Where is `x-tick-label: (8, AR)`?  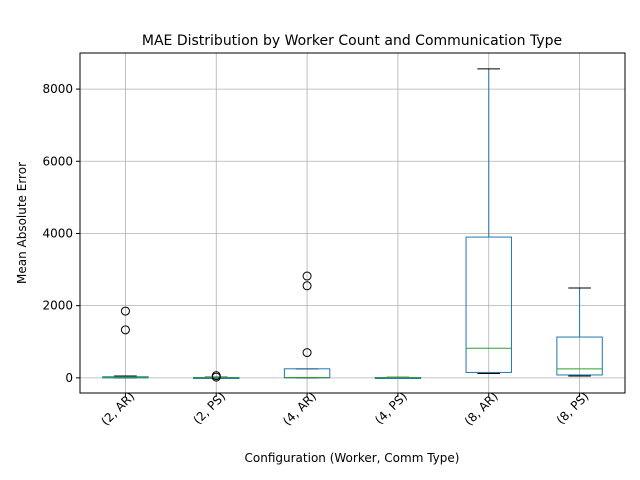 x-tick-label: (8, AR) is located at coordinates (481, 408).